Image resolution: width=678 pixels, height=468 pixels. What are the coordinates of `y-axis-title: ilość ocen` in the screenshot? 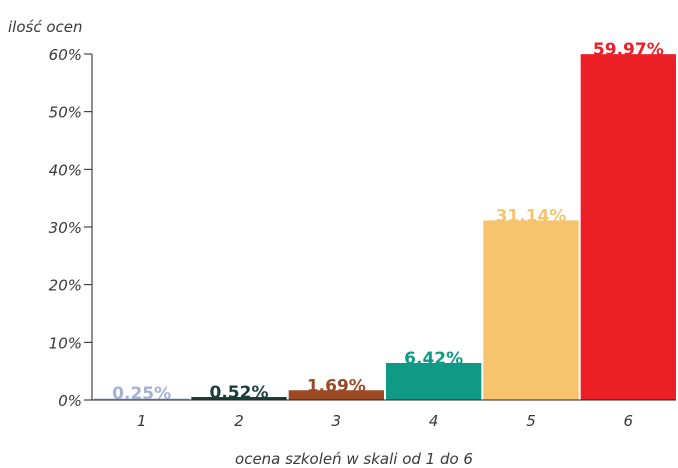 It's located at (45, 27).